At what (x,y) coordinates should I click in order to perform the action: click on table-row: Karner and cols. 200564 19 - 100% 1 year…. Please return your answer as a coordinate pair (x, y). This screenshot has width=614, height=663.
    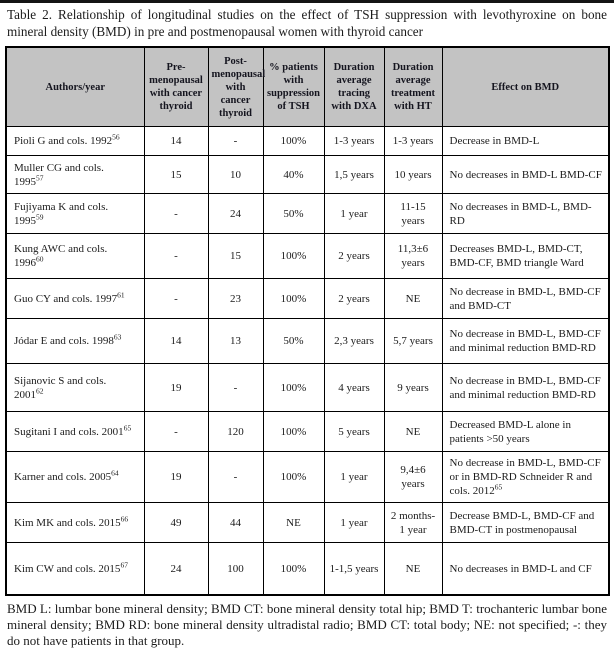
    Looking at the image, I should click on (307, 477).